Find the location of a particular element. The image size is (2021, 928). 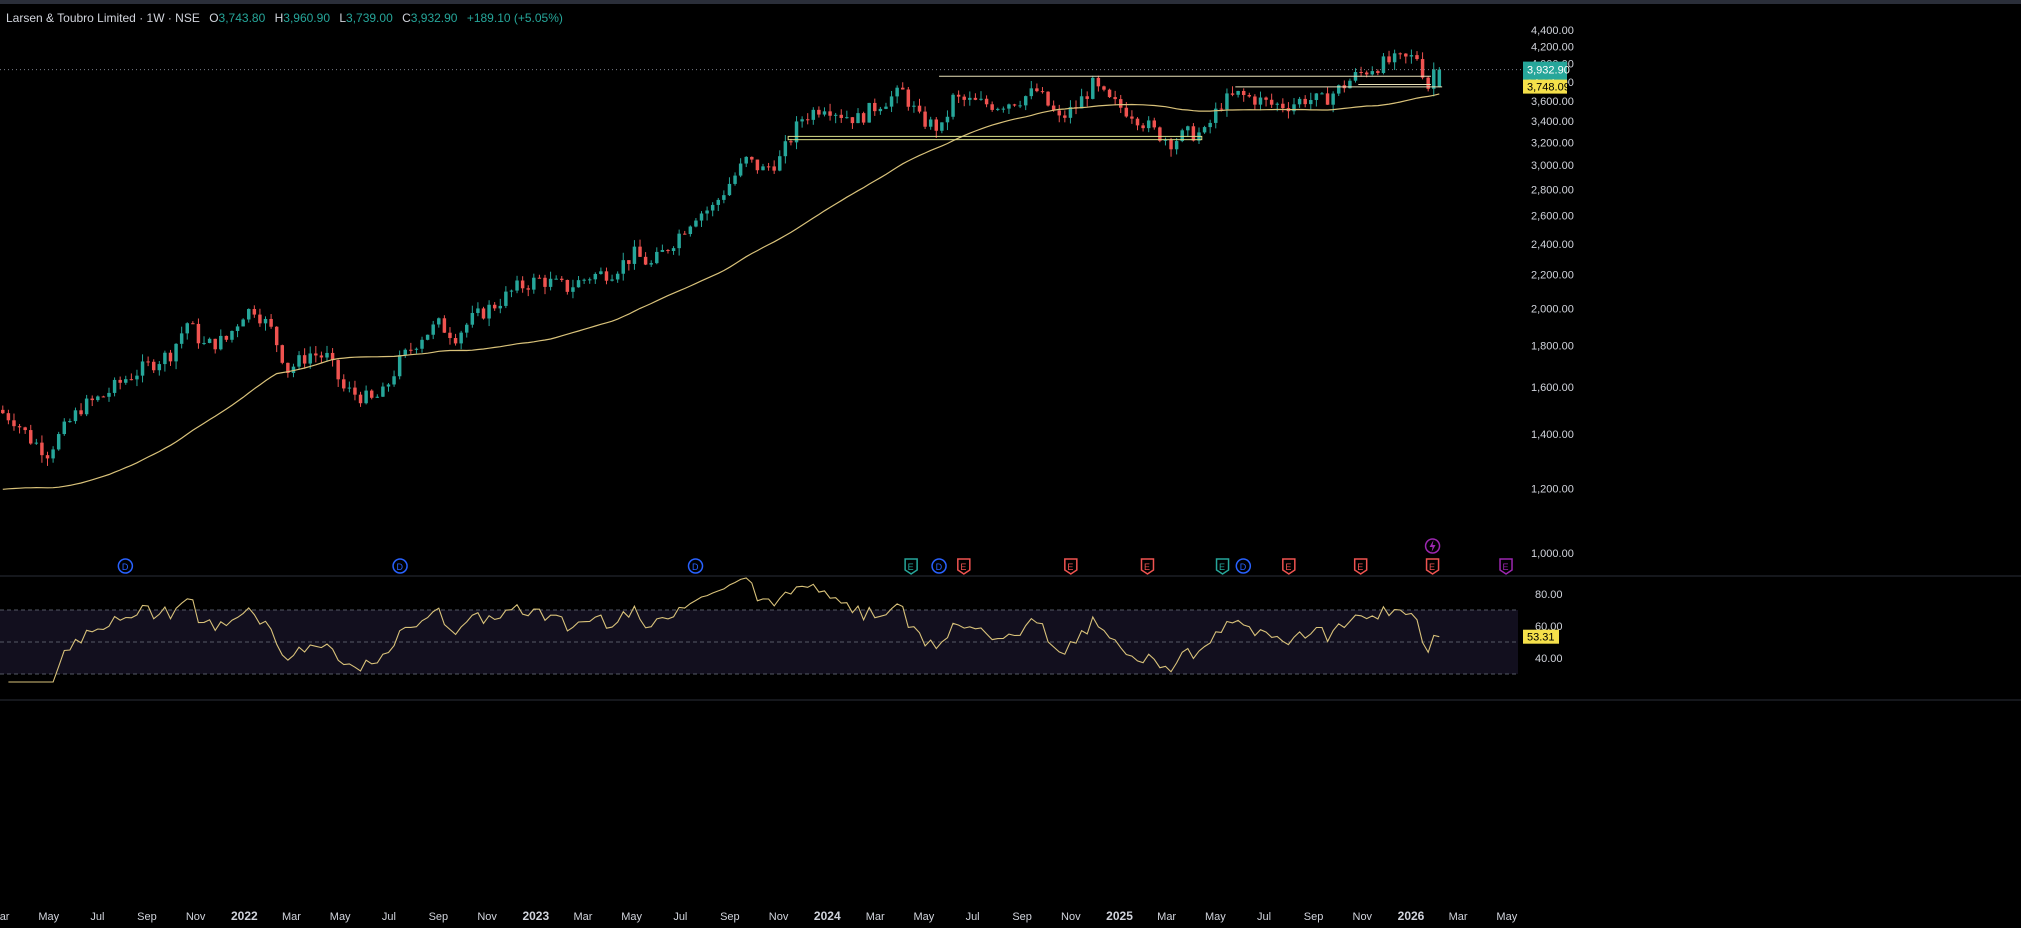

time-tick-label: Nov is located at coordinates (779, 917).